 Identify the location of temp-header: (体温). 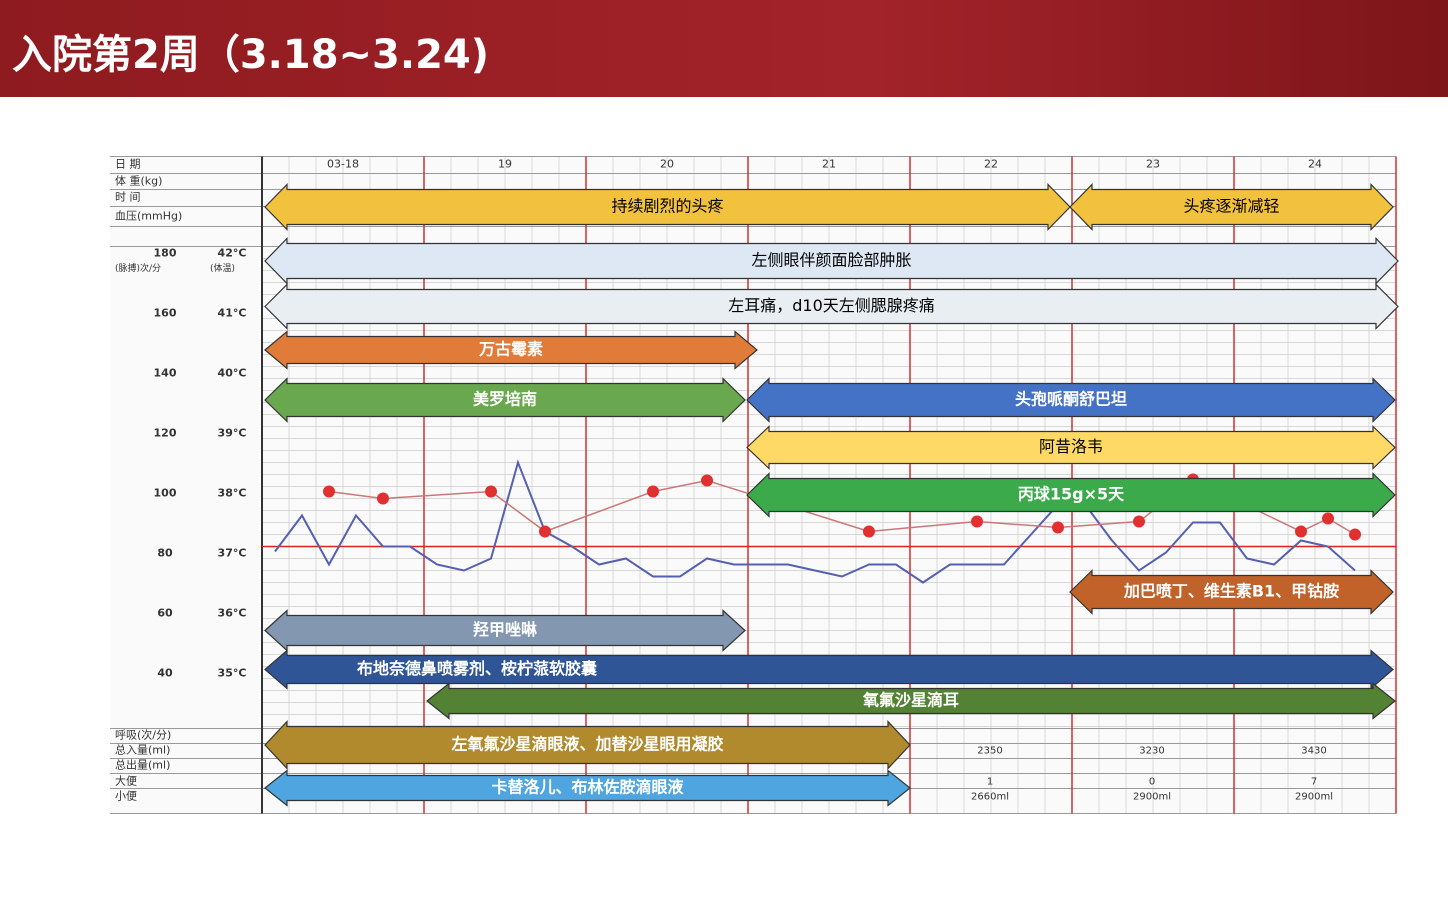
(222, 268).